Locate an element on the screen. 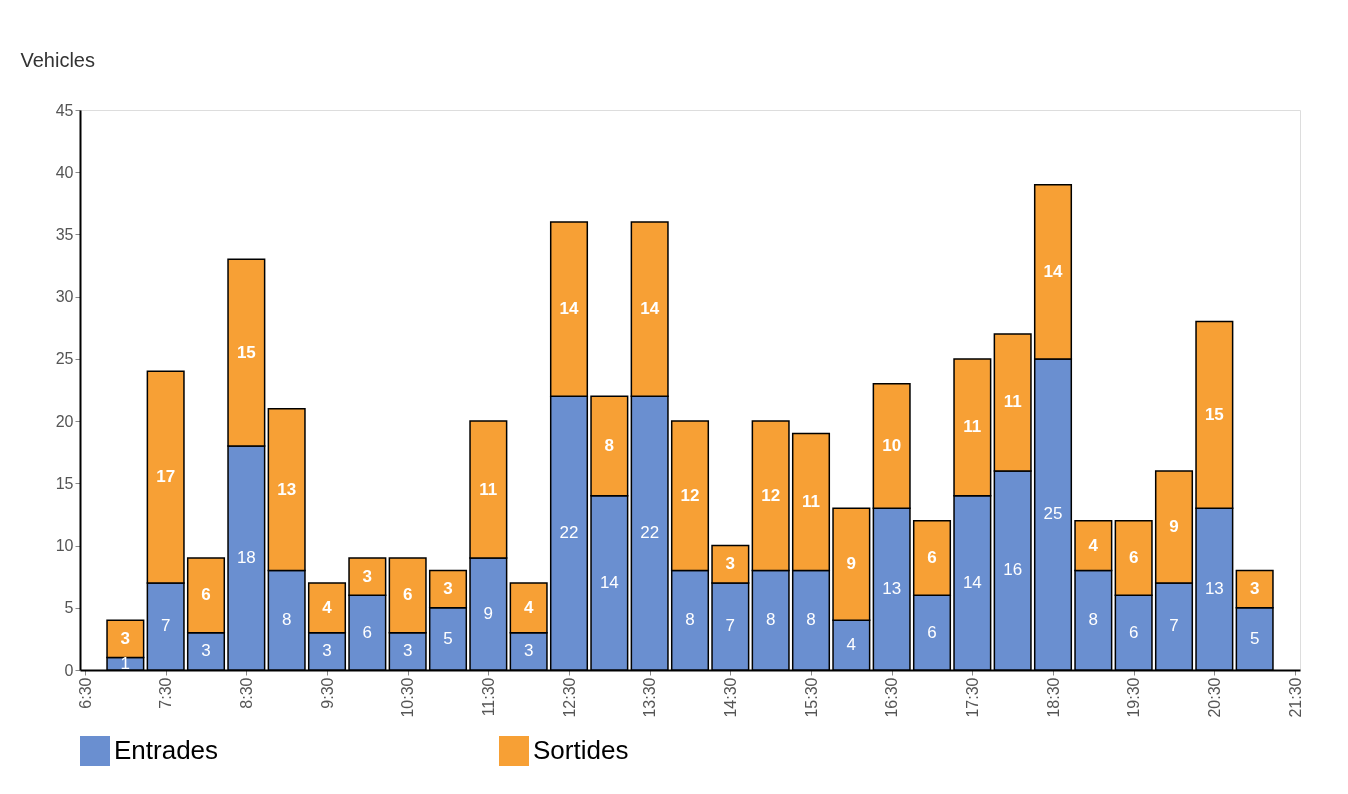  x-tick-label: 7:30 is located at coordinates (166, 693).